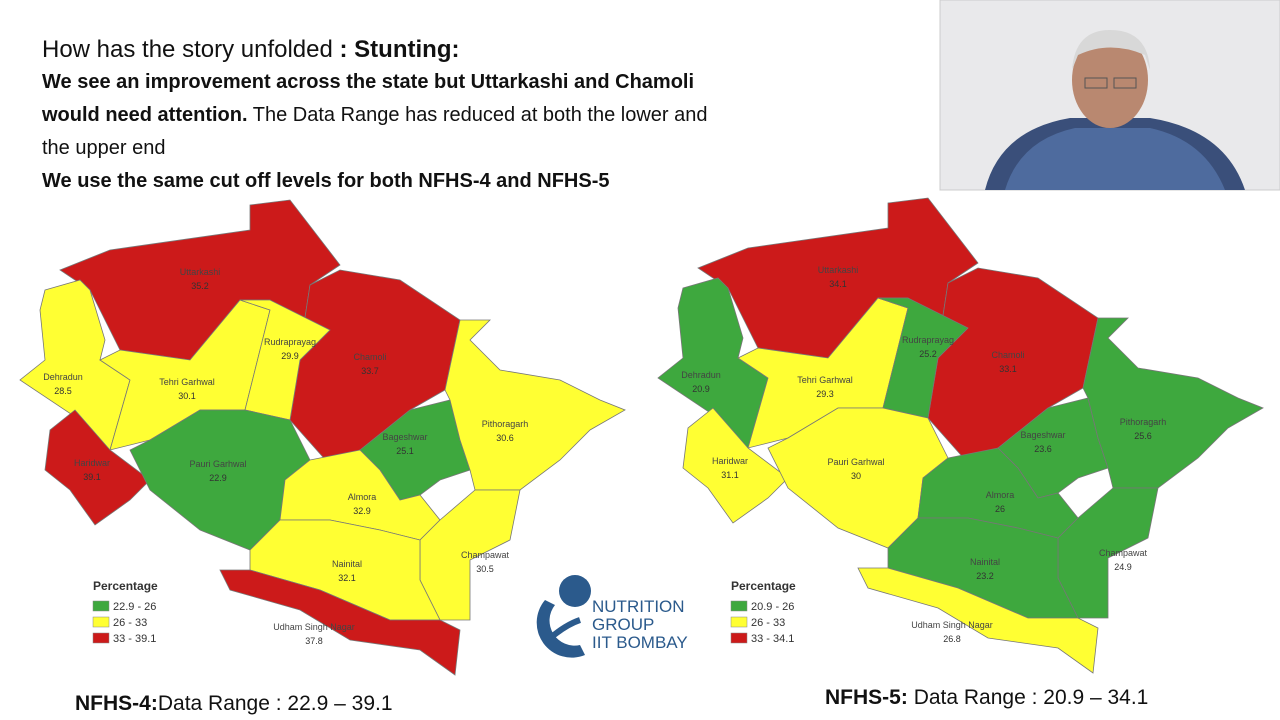 The width and height of the screenshot is (1280, 720). I want to click on district-value: 29.9, so click(290, 356).